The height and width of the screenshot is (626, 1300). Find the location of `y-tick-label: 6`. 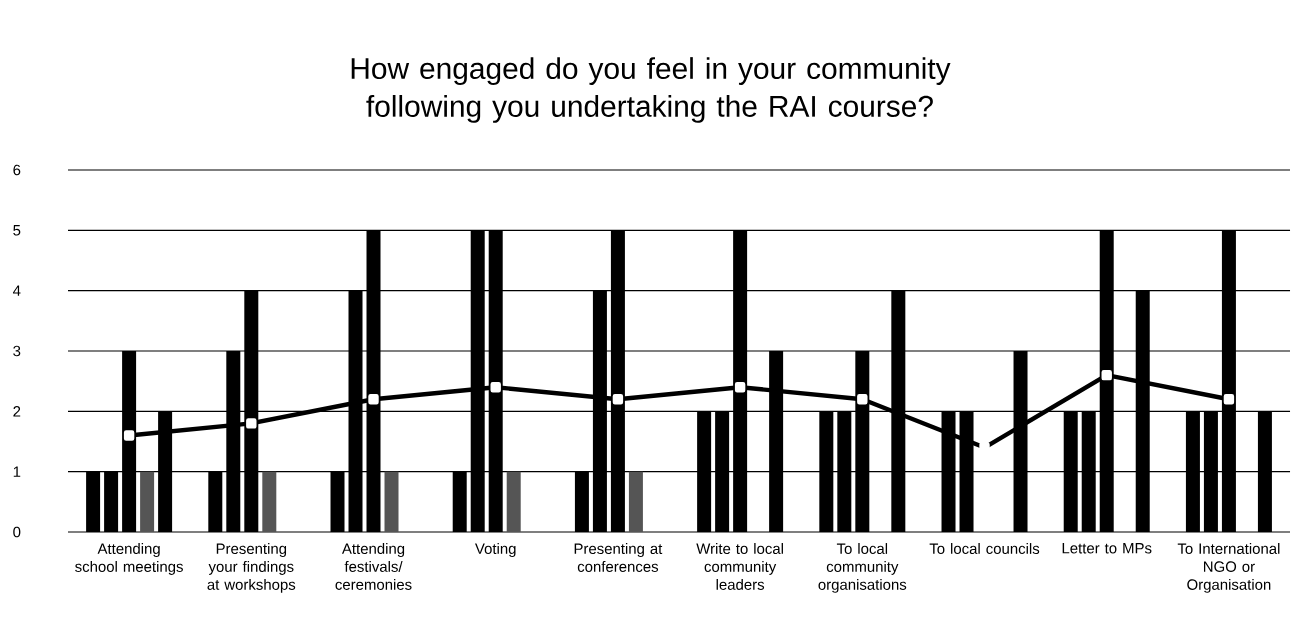

y-tick-label: 6 is located at coordinates (17, 170).